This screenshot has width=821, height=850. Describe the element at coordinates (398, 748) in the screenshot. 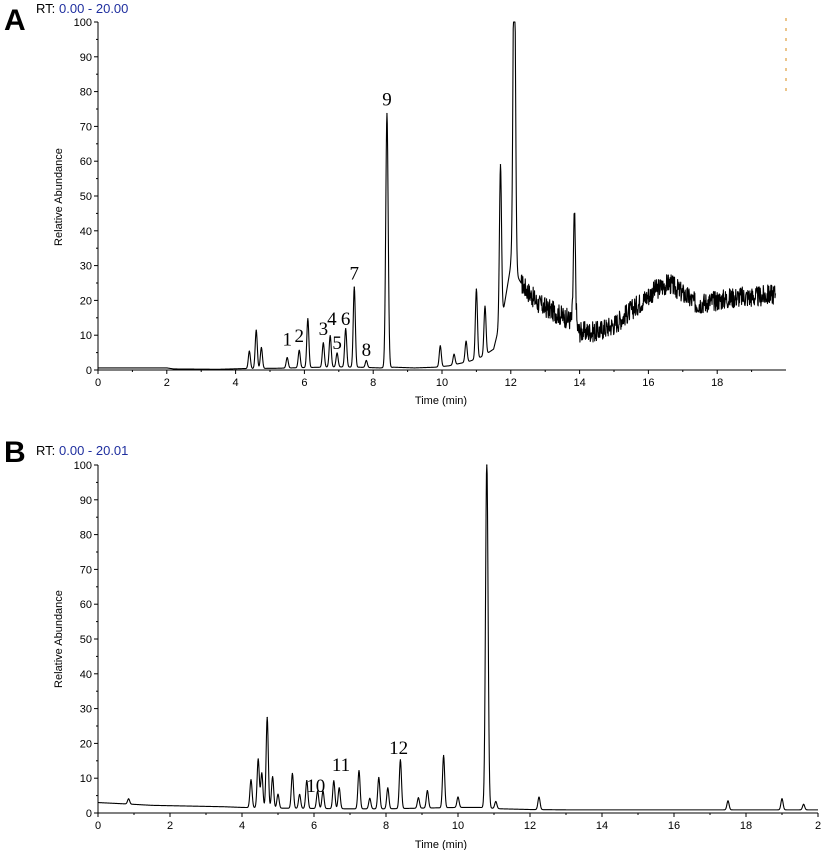

I see `peak-number-label: 12` at that location.